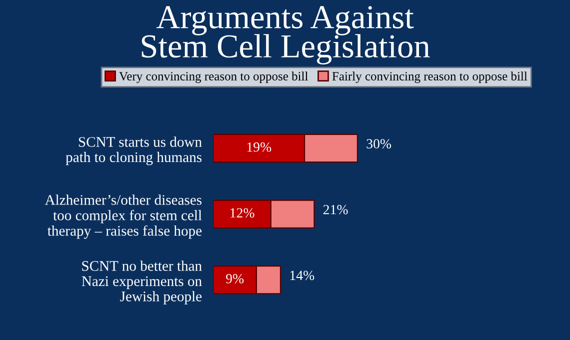  What do you see at coordinates (213, 78) in the screenshot?
I see `legend-label: Very convincing reason to oppose bill` at bounding box center [213, 78].